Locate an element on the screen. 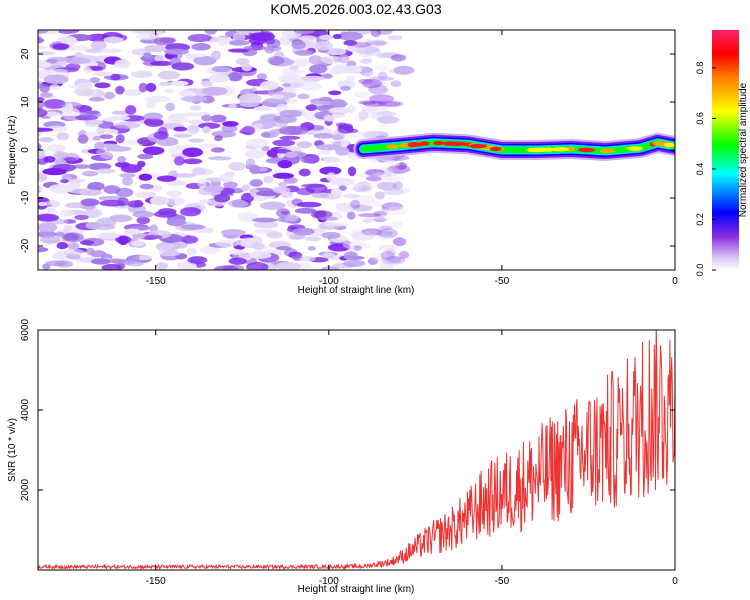 Image resolution: width=750 pixels, height=600 pixels. spectrogram-ytick-label: -10 is located at coordinates (25, 197).